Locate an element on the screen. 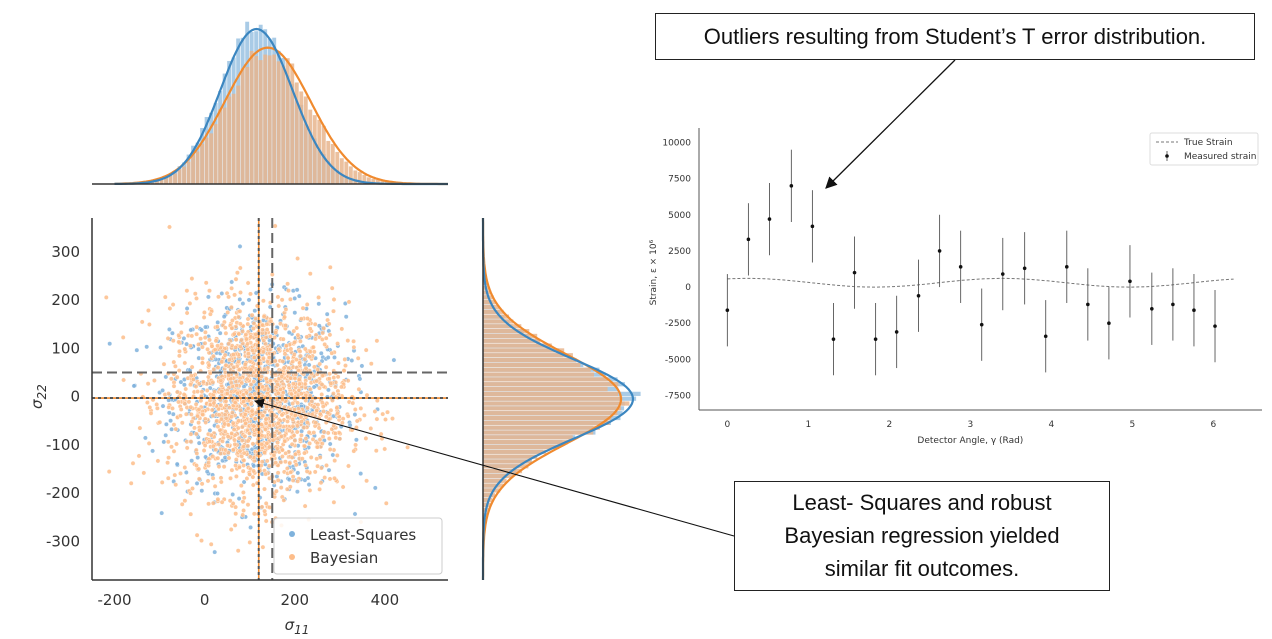 The image size is (1272, 639). y-tick-label: 0 is located at coordinates (75, 397).